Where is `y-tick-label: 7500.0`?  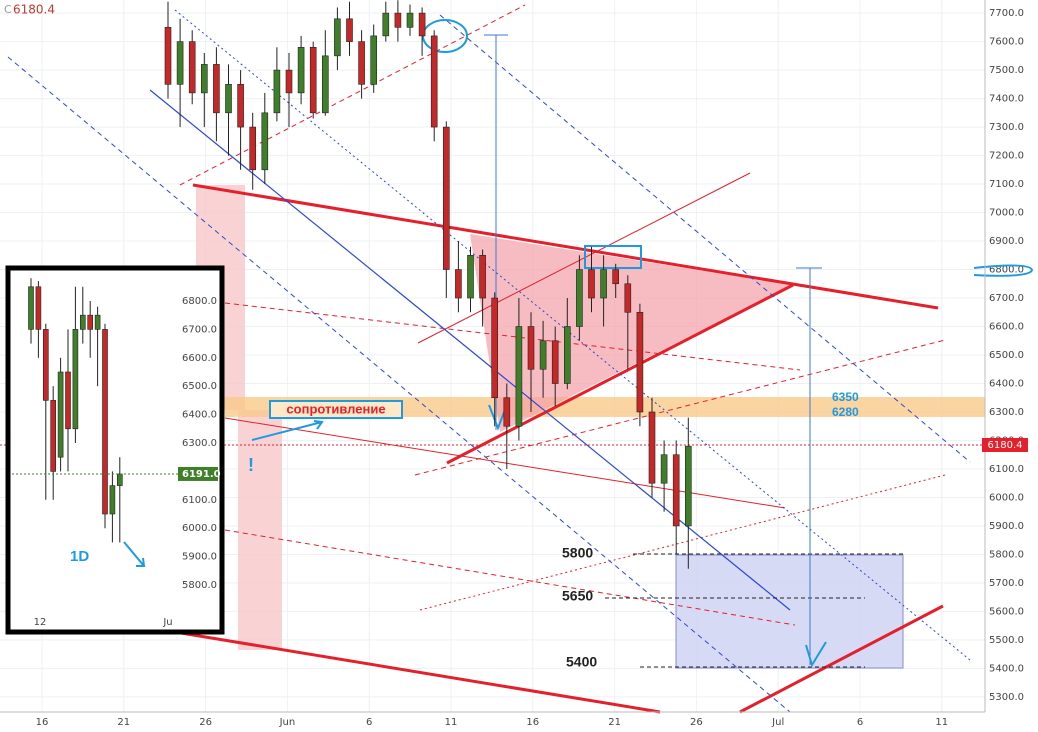 y-tick-label: 7500.0 is located at coordinates (1006, 70).